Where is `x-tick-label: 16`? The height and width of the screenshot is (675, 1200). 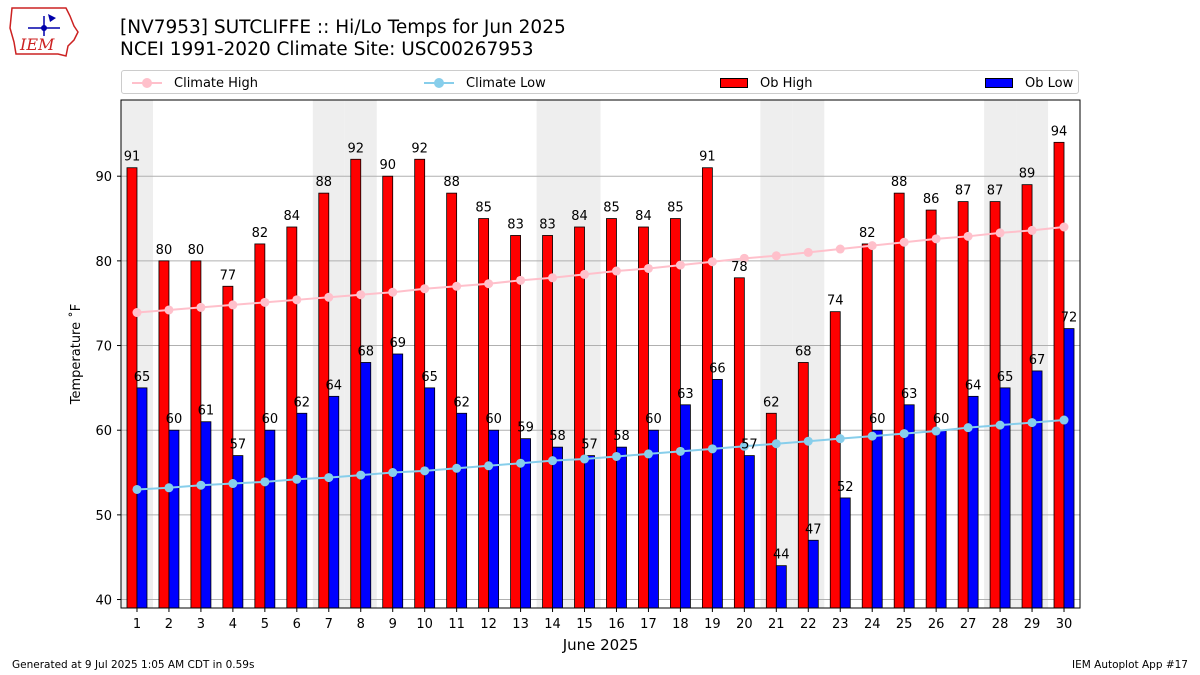 x-tick-label: 16 is located at coordinates (616, 624).